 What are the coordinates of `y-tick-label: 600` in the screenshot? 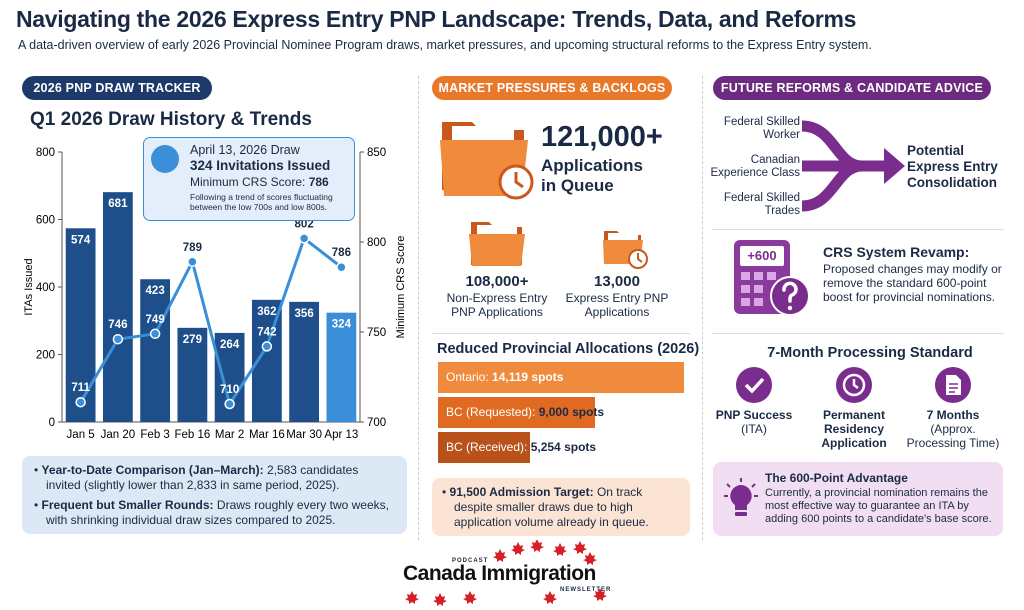 It's located at (45, 221).